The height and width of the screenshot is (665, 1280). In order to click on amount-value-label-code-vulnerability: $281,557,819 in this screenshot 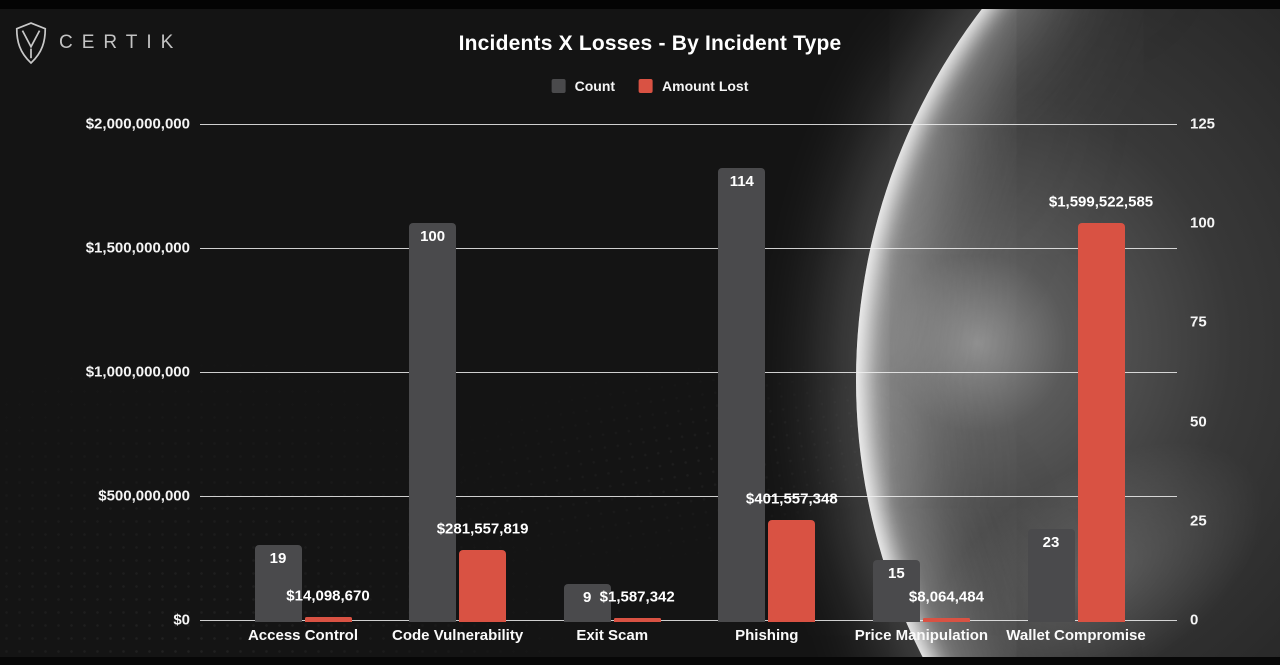, I will do `click(482, 529)`.